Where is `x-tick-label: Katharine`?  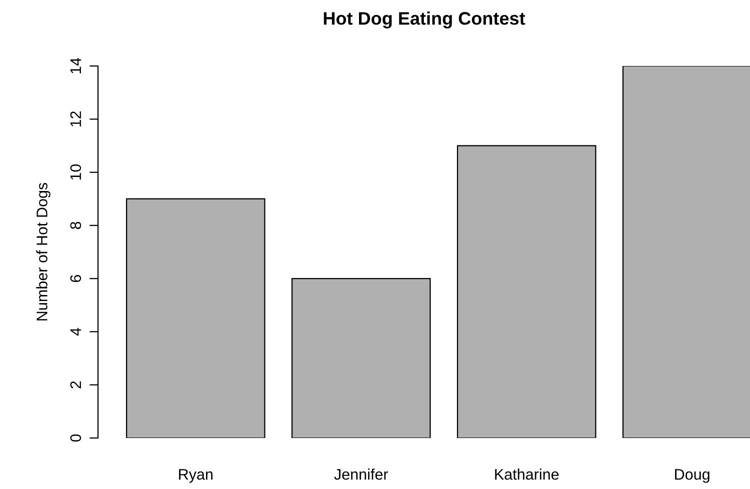
x-tick-label: Katharine is located at coordinates (527, 474).